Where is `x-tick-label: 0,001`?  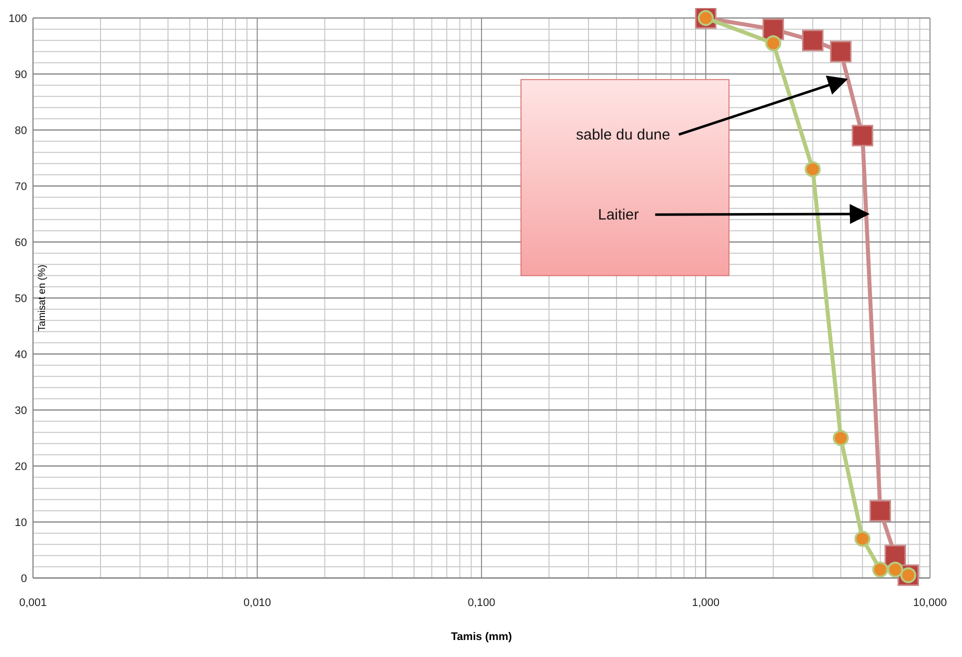
x-tick-label: 0,001 is located at coordinates (33, 603).